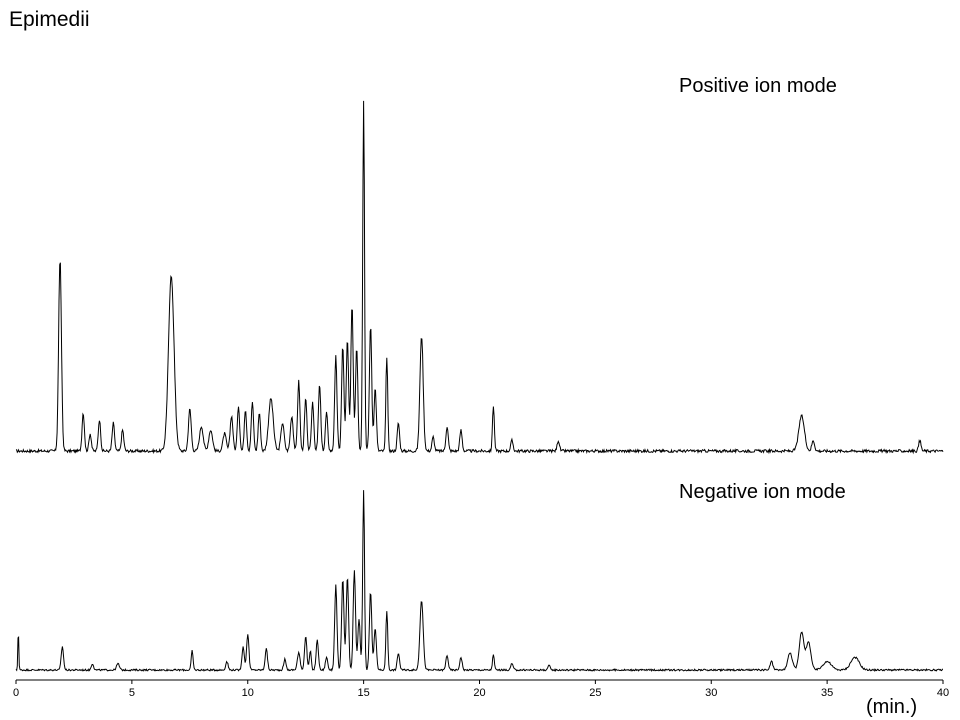 The height and width of the screenshot is (720, 960). What do you see at coordinates (891, 707) in the screenshot?
I see `x-axis-unit-label: (min.)` at bounding box center [891, 707].